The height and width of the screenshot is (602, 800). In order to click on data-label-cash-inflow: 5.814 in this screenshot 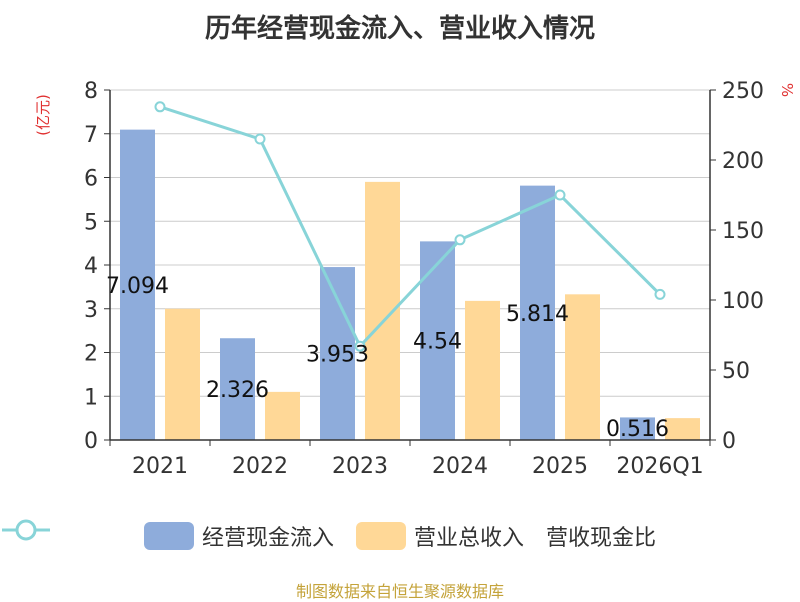, I will do `click(537, 314)`.